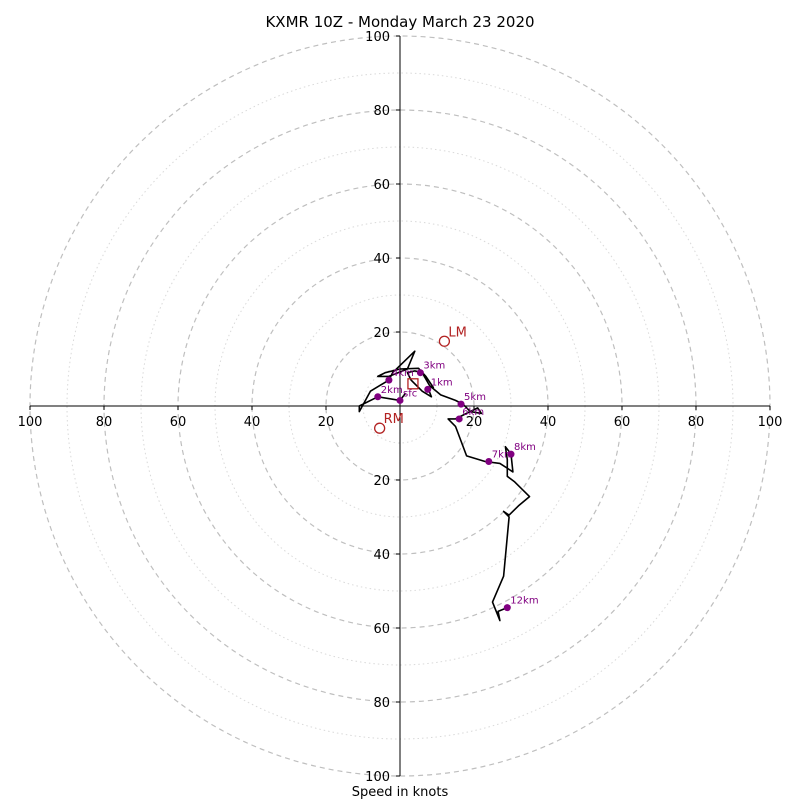  Describe the element at coordinates (400, 400) in the screenshot. I see `height-point-sfc` at that location.